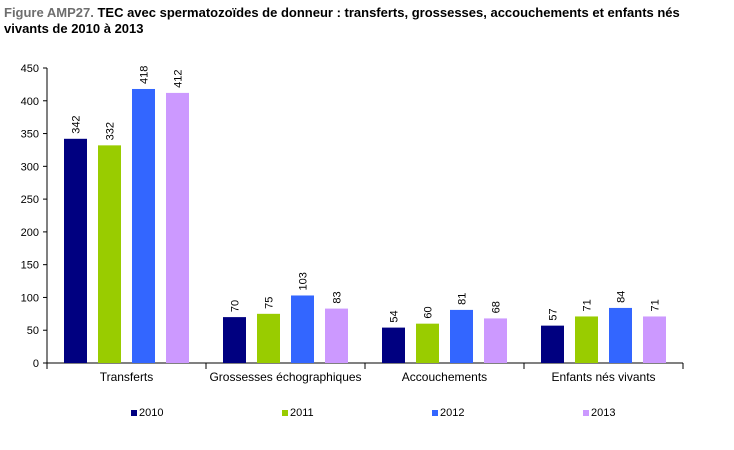  What do you see at coordinates (429, 312) in the screenshot?
I see `data-label: 60` at bounding box center [429, 312].